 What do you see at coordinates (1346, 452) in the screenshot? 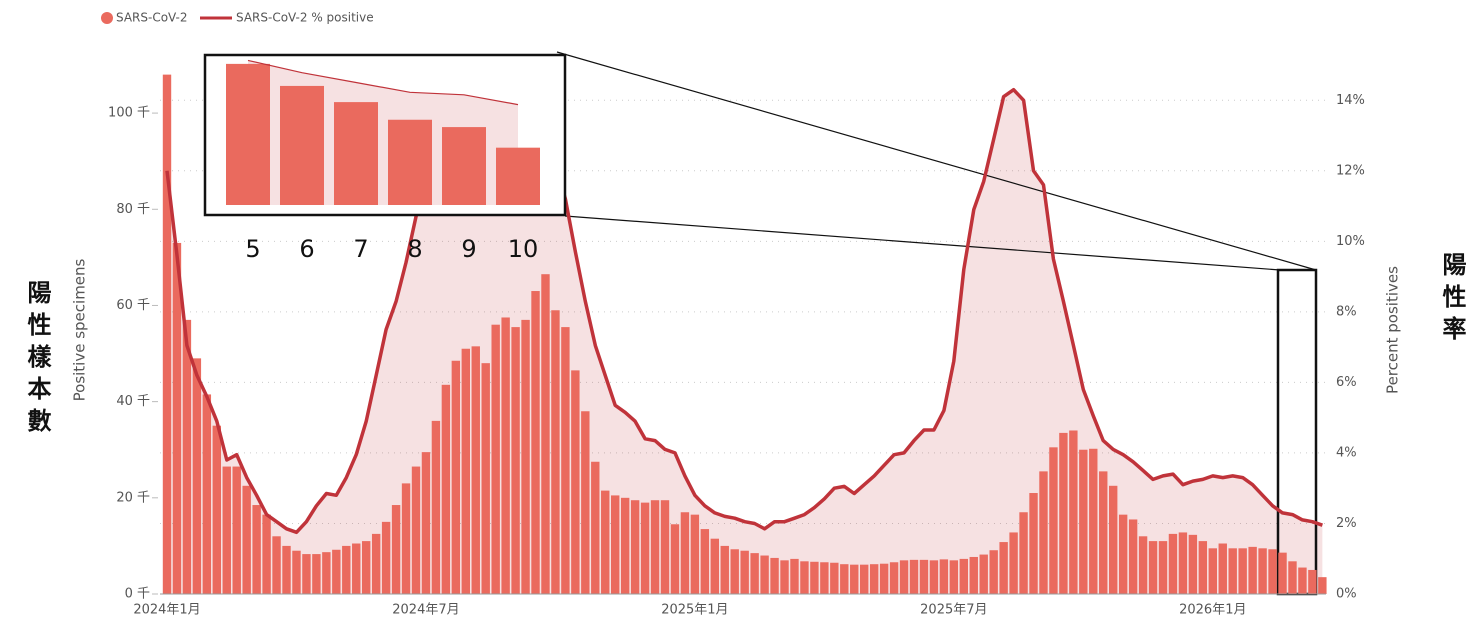
I see `y2-tick-label: 4%` at bounding box center [1346, 452].